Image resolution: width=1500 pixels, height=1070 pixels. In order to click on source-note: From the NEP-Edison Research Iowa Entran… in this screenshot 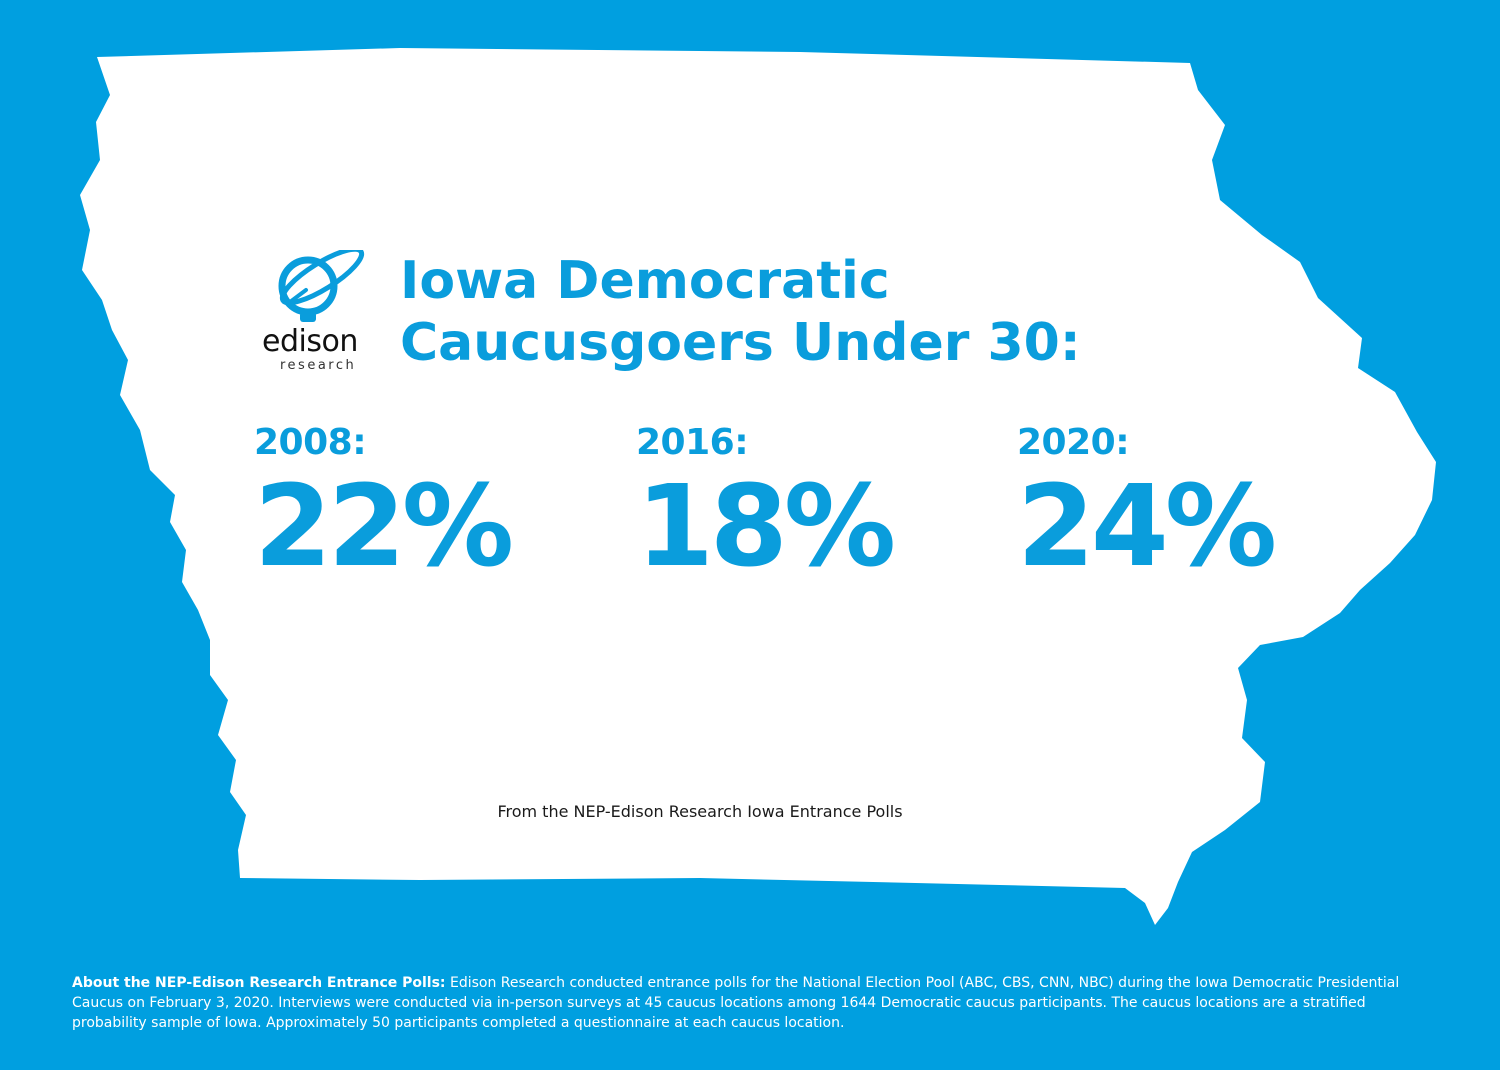, I will do `click(700, 811)`.